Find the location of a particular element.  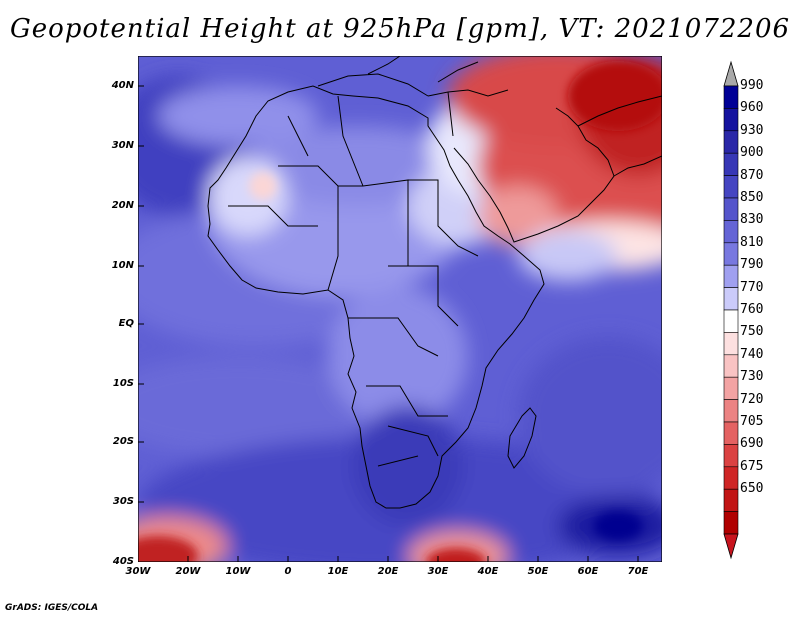

colorbar-level-label: 960 is located at coordinates (752, 108).